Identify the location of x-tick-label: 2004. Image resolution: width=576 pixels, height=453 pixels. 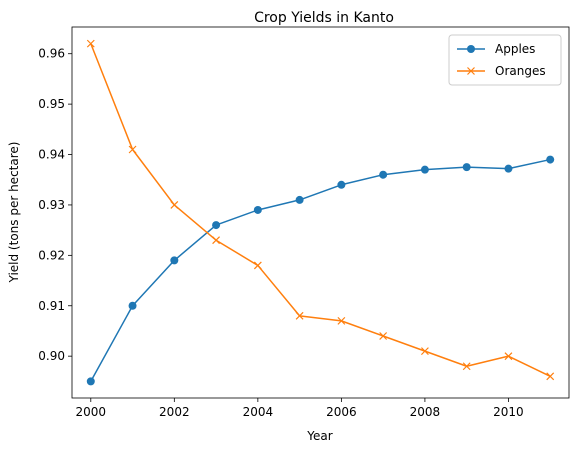
(258, 412).